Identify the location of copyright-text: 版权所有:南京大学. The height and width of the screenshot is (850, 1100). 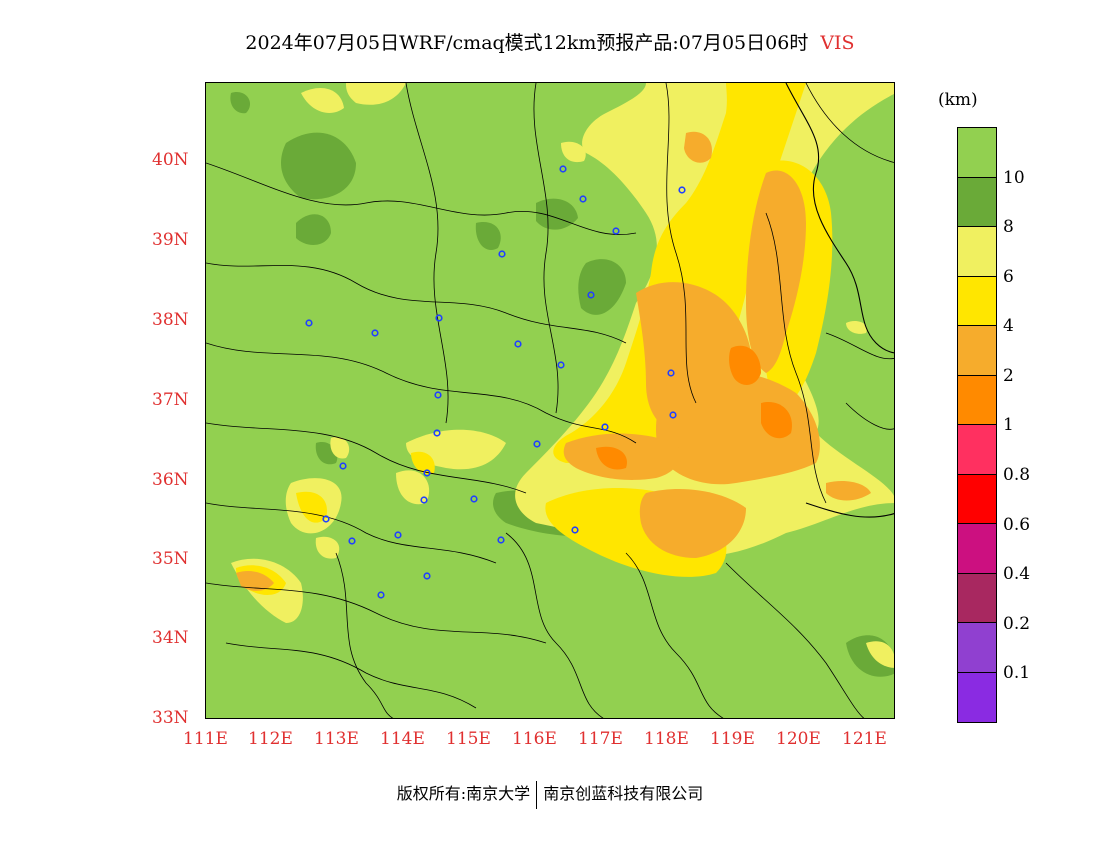
(463, 793).